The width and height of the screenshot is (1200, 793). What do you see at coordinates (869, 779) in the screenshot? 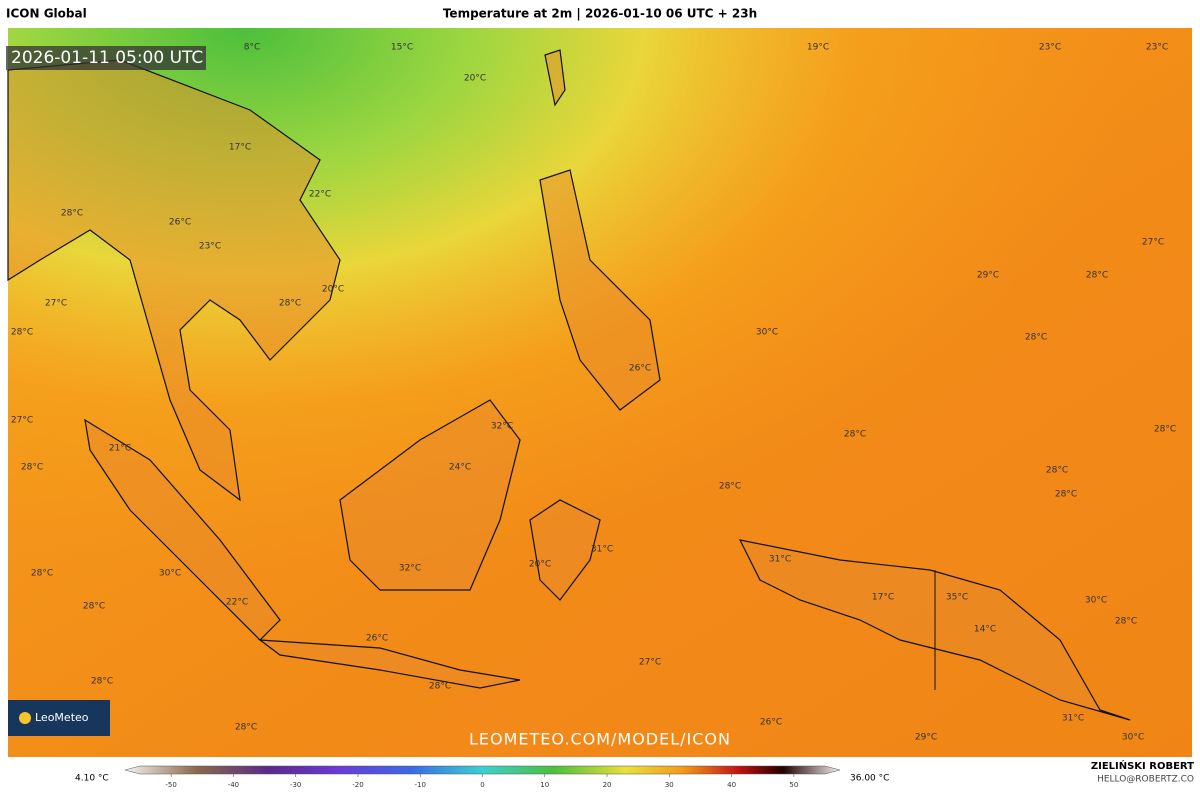
I see `colorbar-max: 36.00 °C` at bounding box center [869, 779].